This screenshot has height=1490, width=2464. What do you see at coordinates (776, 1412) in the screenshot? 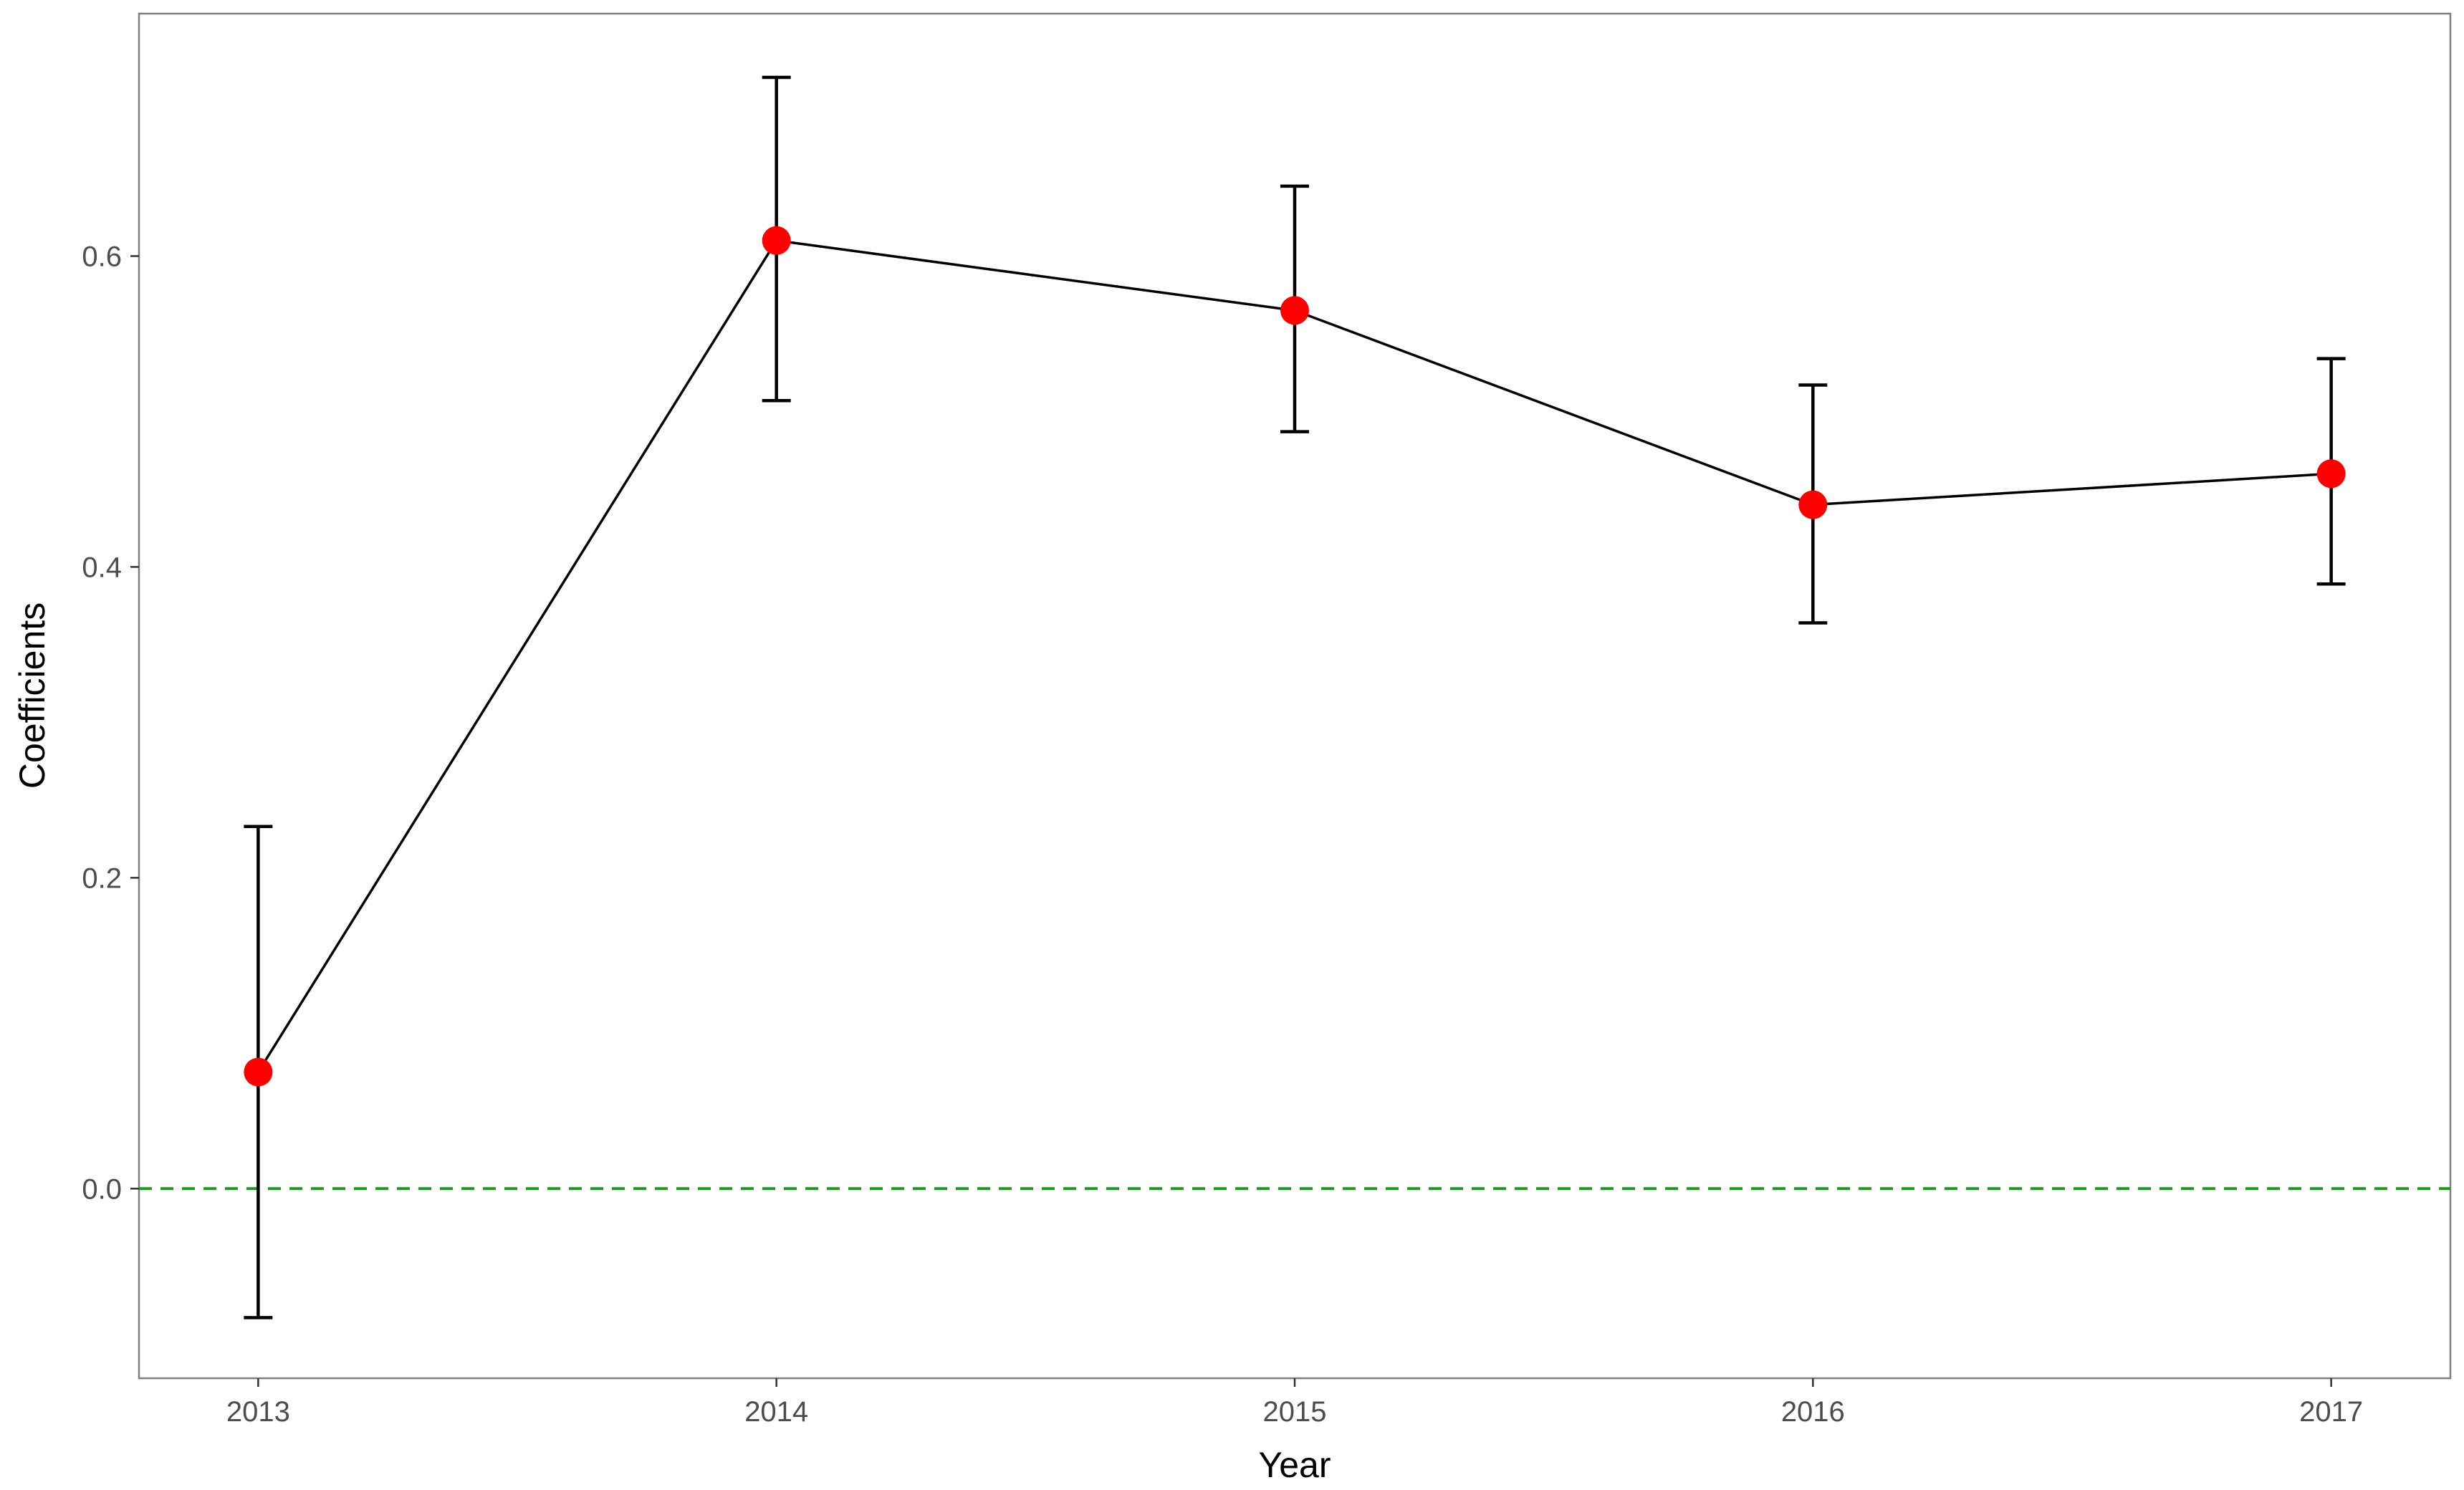
I see `x-tick-label: 2014` at bounding box center [776, 1412].